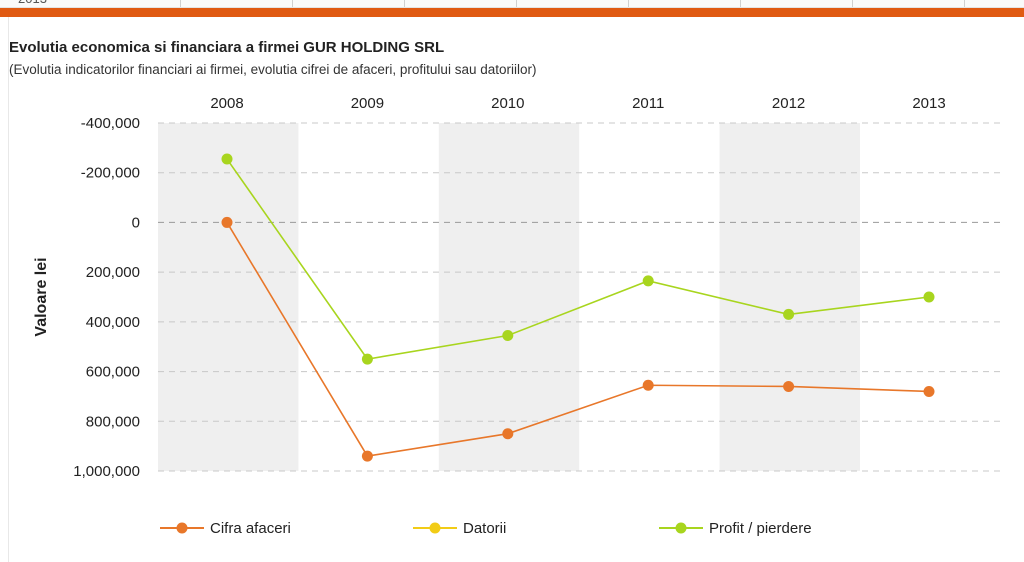 The height and width of the screenshot is (562, 1024). I want to click on y-tick-label: 800,000, so click(113, 421).